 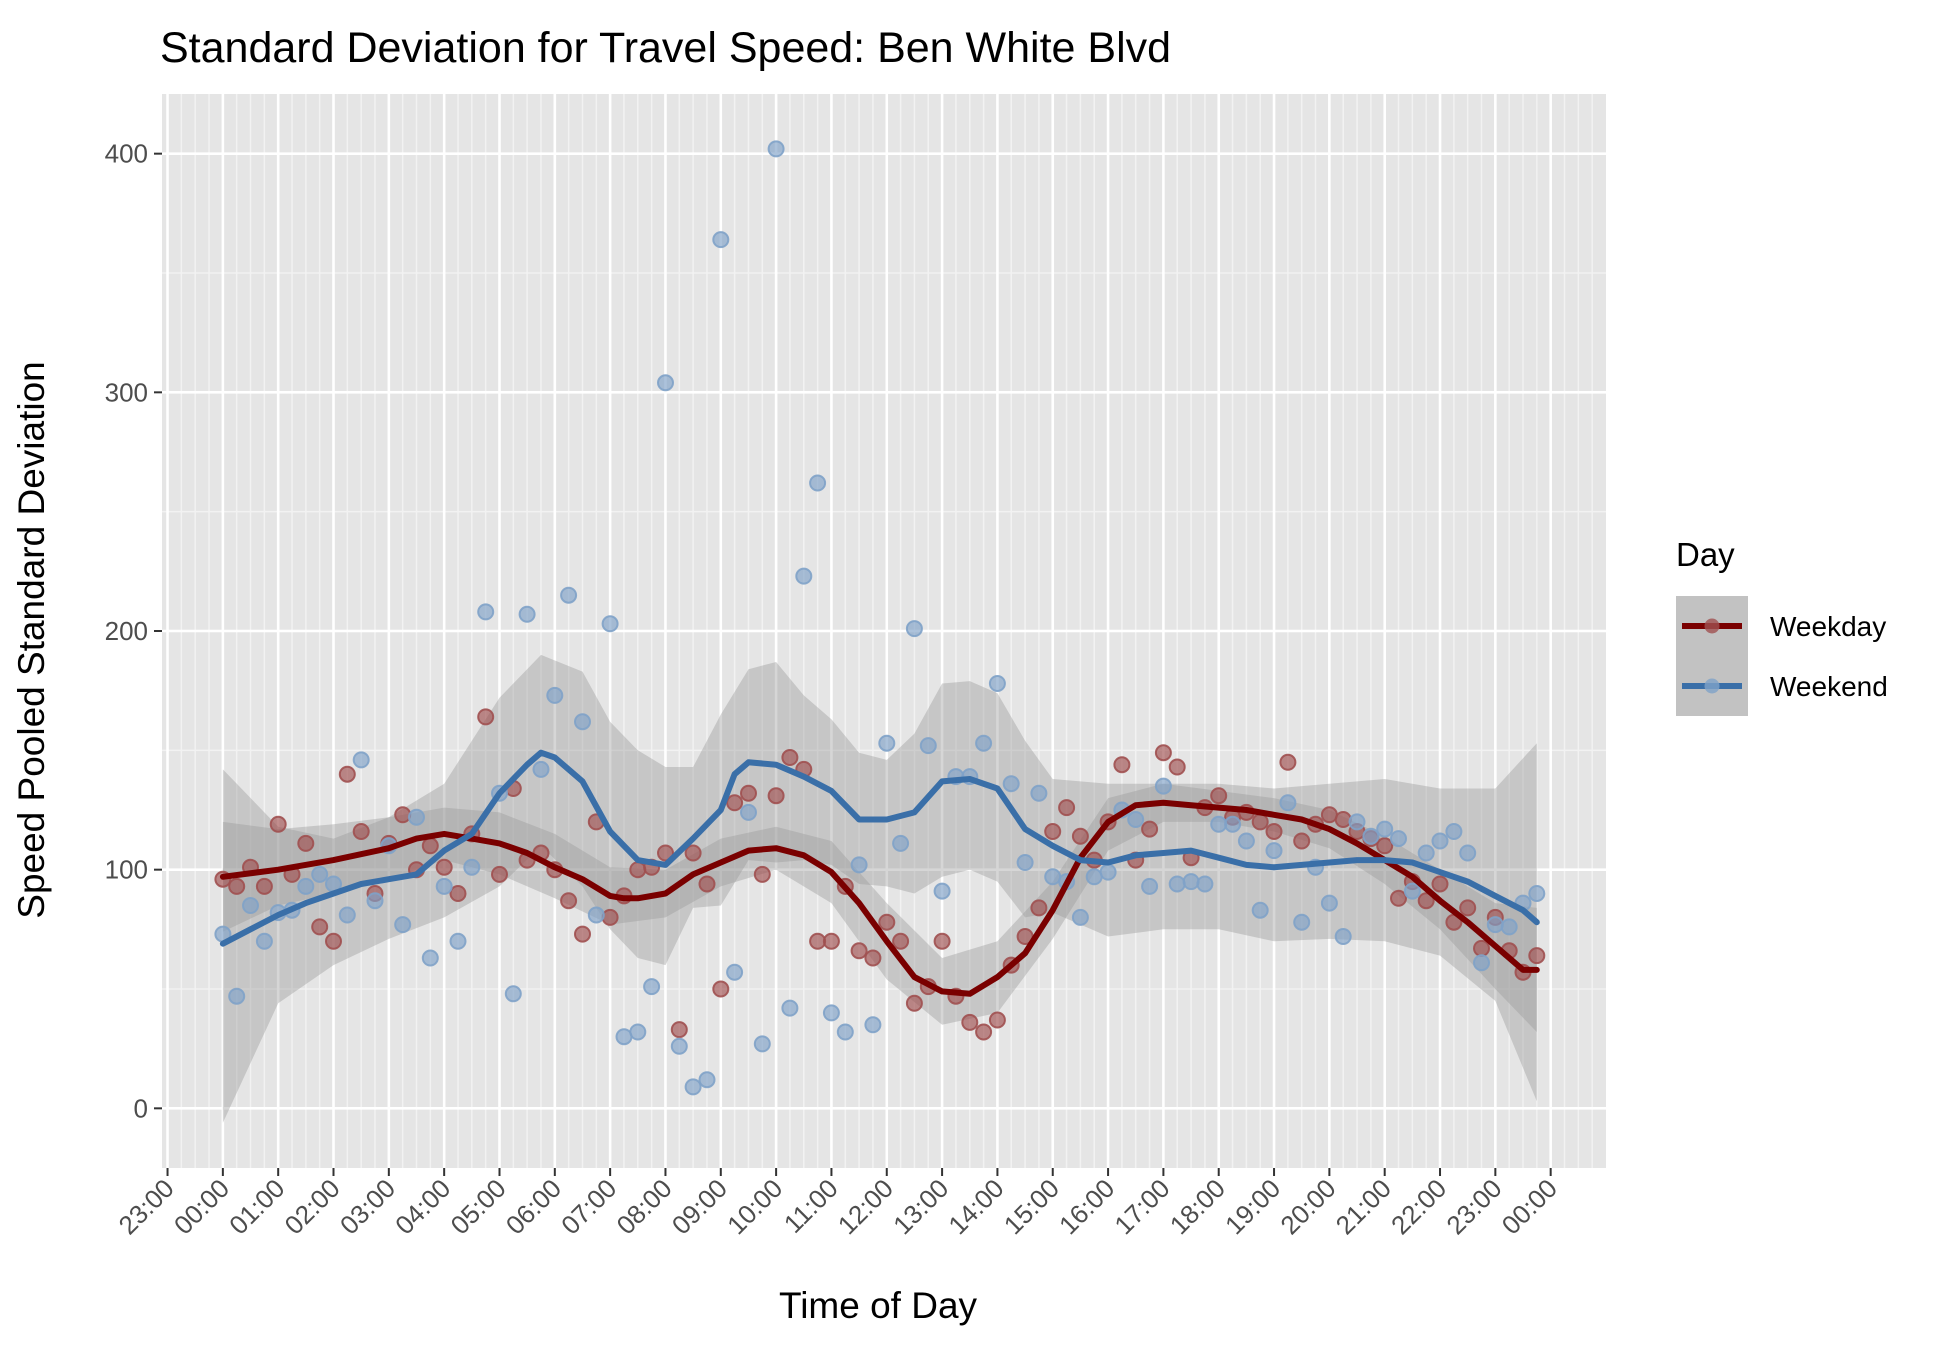 I want to click on x-tick-label: 22:00, so click(x=1418, y=1206).